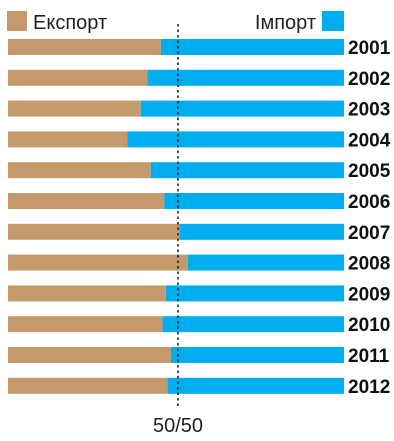  Describe the element at coordinates (67, 139) in the screenshot. I see `export-bar-2004` at that location.